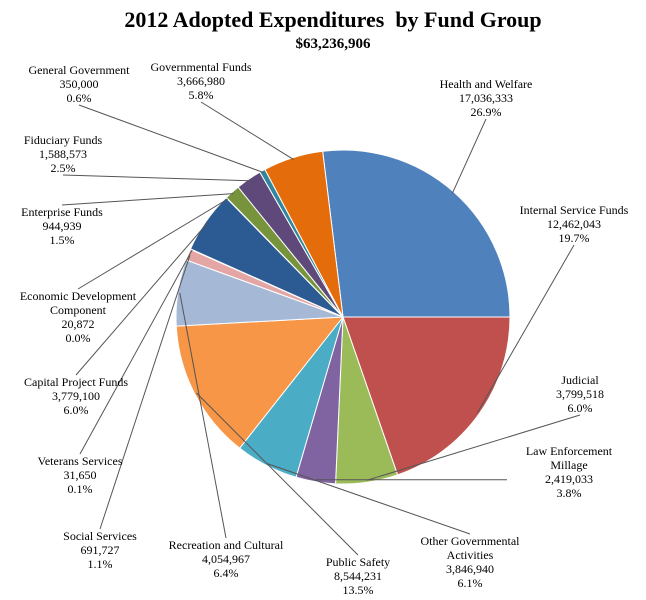  Describe the element at coordinates (201, 81) in the screenshot. I see `slice-label: Governmental Funds 3,666,980 5.8%` at that location.